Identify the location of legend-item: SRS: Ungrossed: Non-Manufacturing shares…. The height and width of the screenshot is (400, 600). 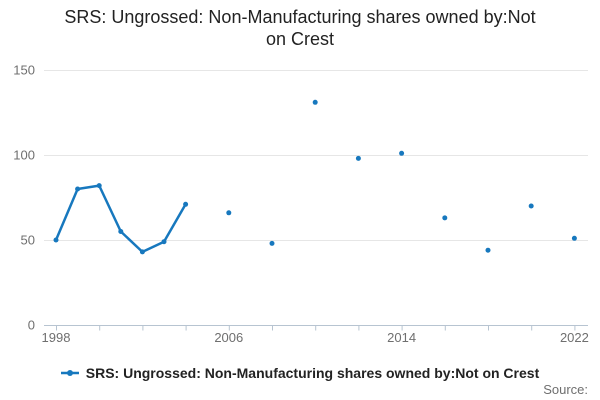
(300, 373).